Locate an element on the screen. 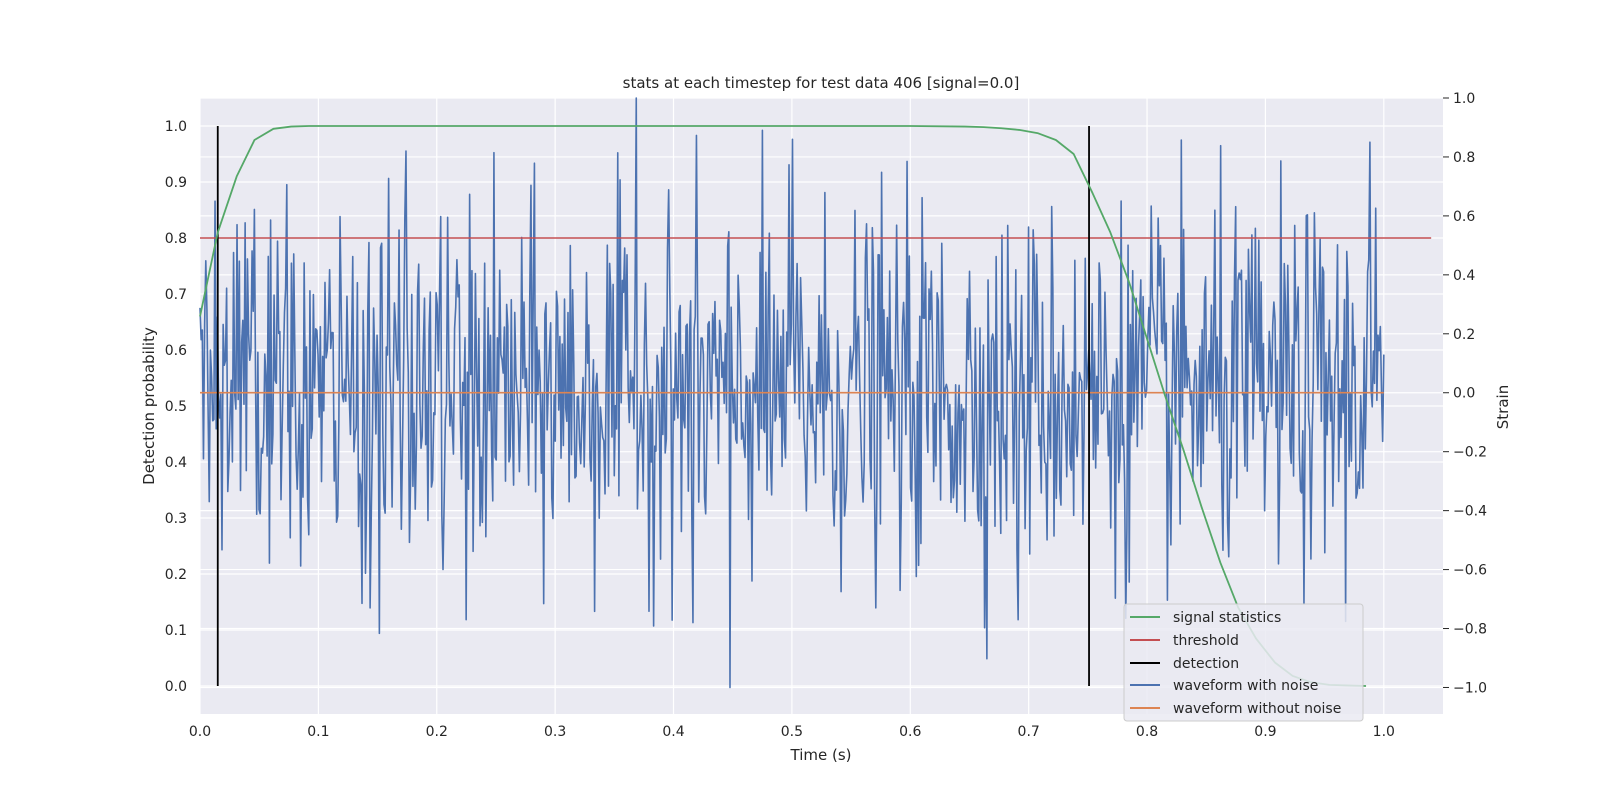 Image resolution: width=1600 pixels, height=800 pixels. x-tick-label: 0.1 is located at coordinates (318, 732).